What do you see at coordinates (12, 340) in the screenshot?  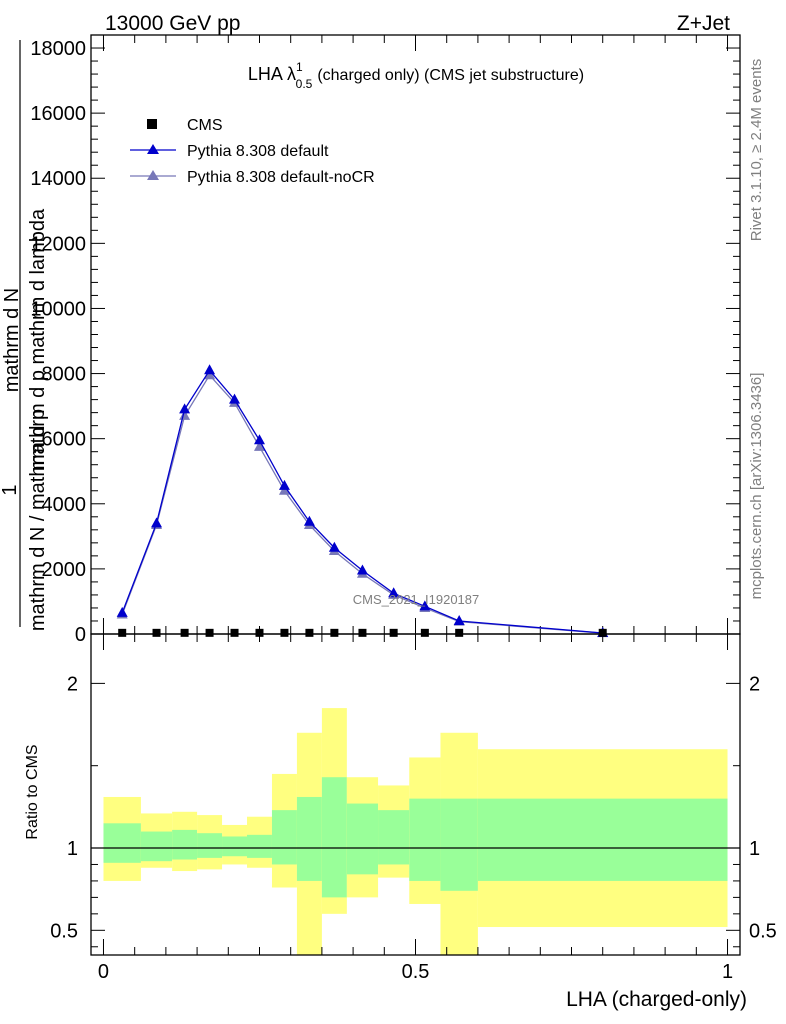 I see `y-title-numerator: mathrm d N` at bounding box center [12, 340].